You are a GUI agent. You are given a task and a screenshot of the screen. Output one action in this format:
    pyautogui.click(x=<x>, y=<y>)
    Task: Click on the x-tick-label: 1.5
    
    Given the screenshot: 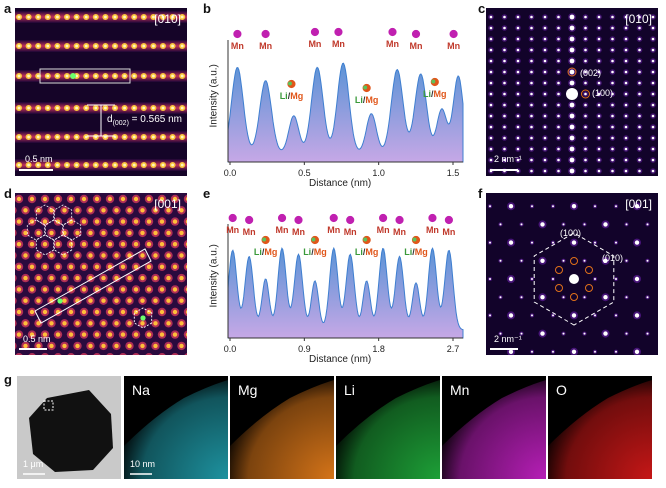 What is the action you would take?
    pyautogui.click(x=453, y=173)
    